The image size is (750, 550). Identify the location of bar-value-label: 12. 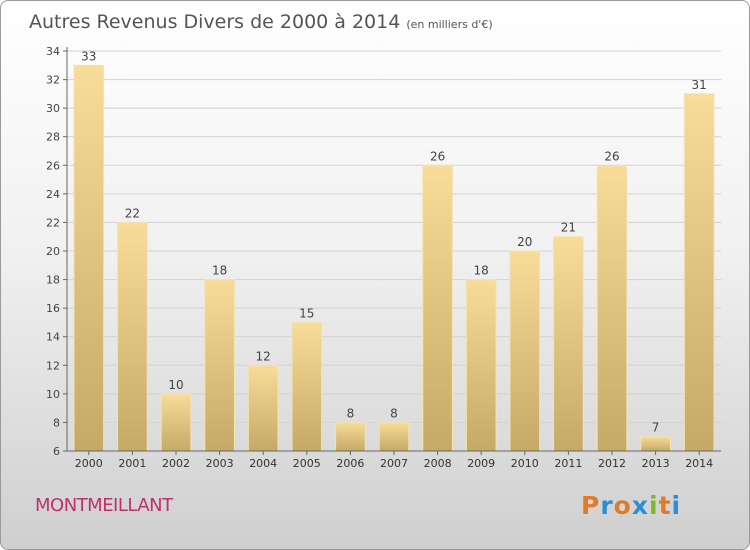
(263, 356).